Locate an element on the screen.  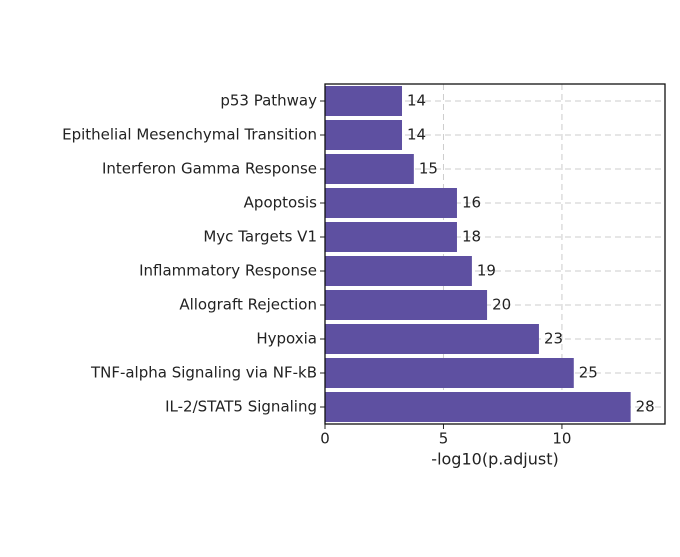
y-tick-label: TNF-alpha Signaling via NF-kB is located at coordinates (203, 373).